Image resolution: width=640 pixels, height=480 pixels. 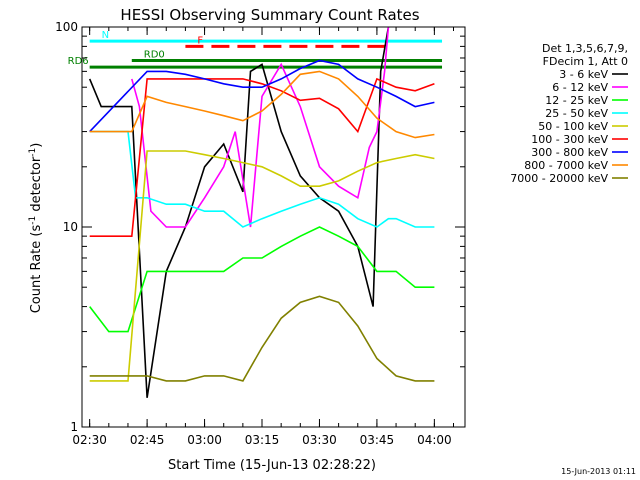 I want to click on legend-label-9: 7000 - 20000 keV, so click(x=559, y=178).